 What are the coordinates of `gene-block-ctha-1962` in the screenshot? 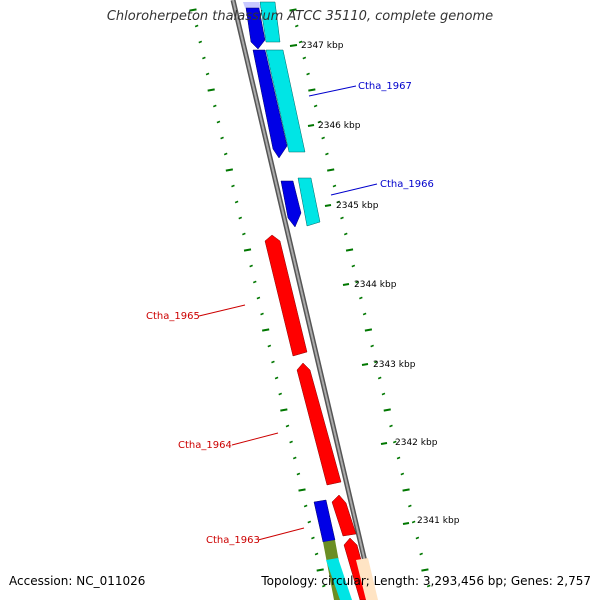 It's located at (324, 521).